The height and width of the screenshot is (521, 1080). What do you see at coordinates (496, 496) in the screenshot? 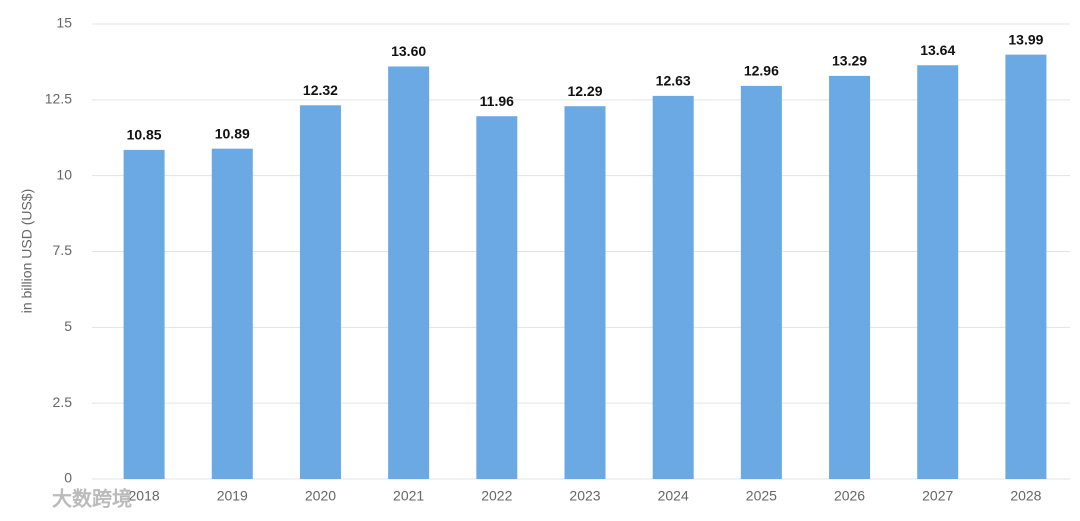
I see `x-tick-label: 2022` at bounding box center [496, 496].